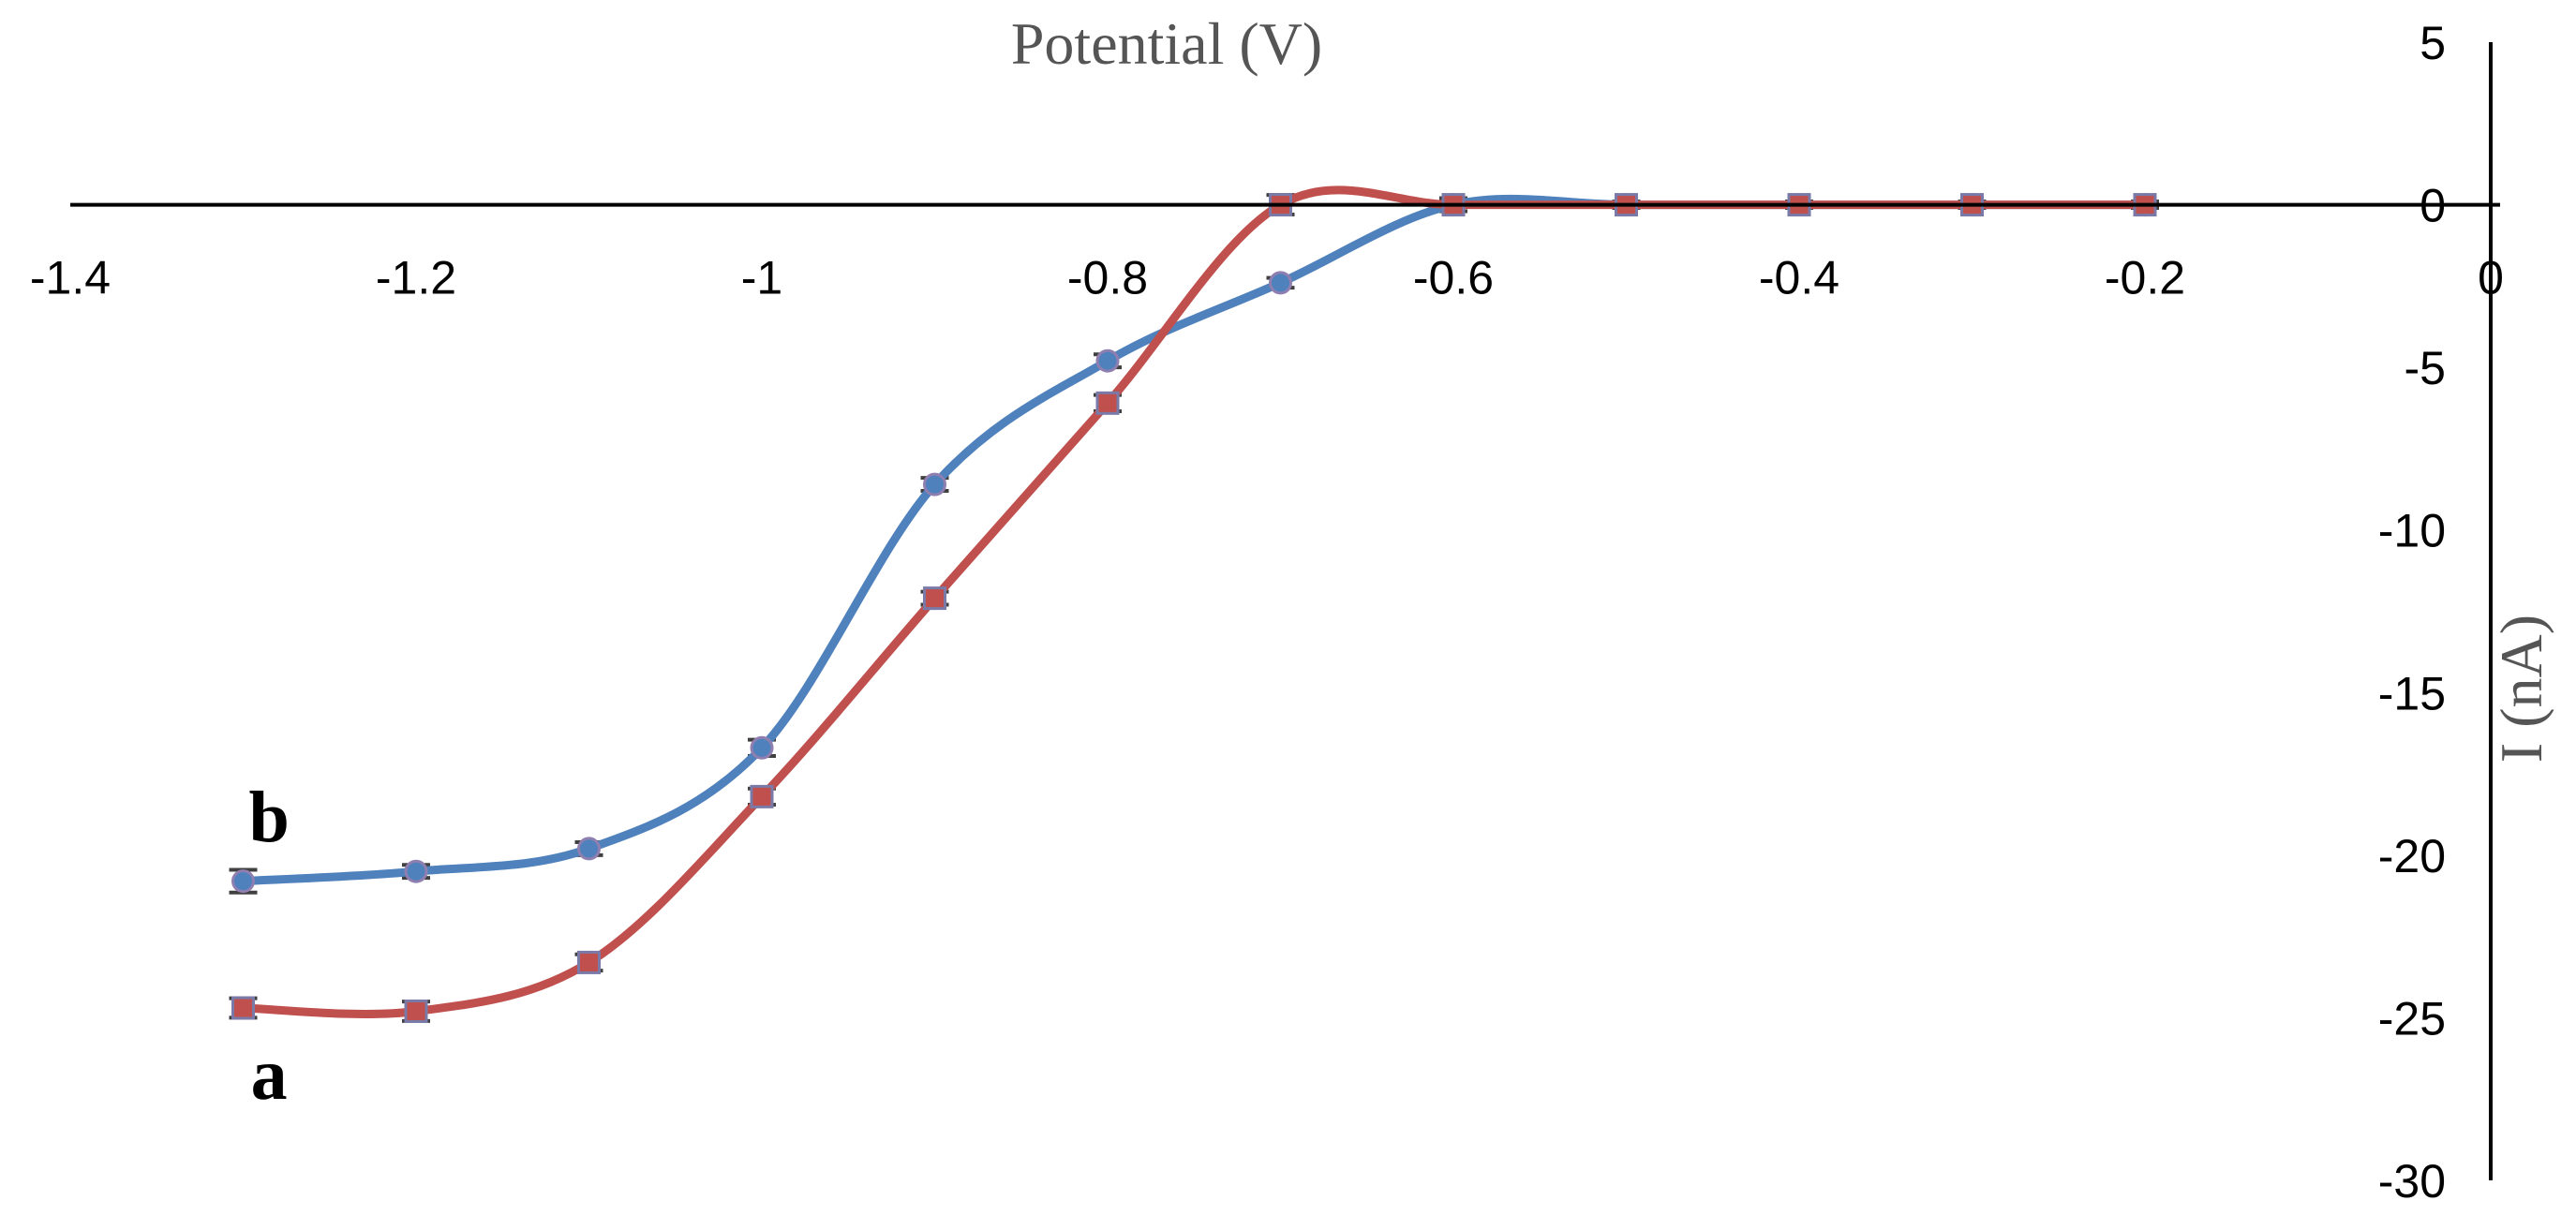  What do you see at coordinates (2412, 531) in the screenshot?
I see `y-tick-label: -10` at bounding box center [2412, 531].